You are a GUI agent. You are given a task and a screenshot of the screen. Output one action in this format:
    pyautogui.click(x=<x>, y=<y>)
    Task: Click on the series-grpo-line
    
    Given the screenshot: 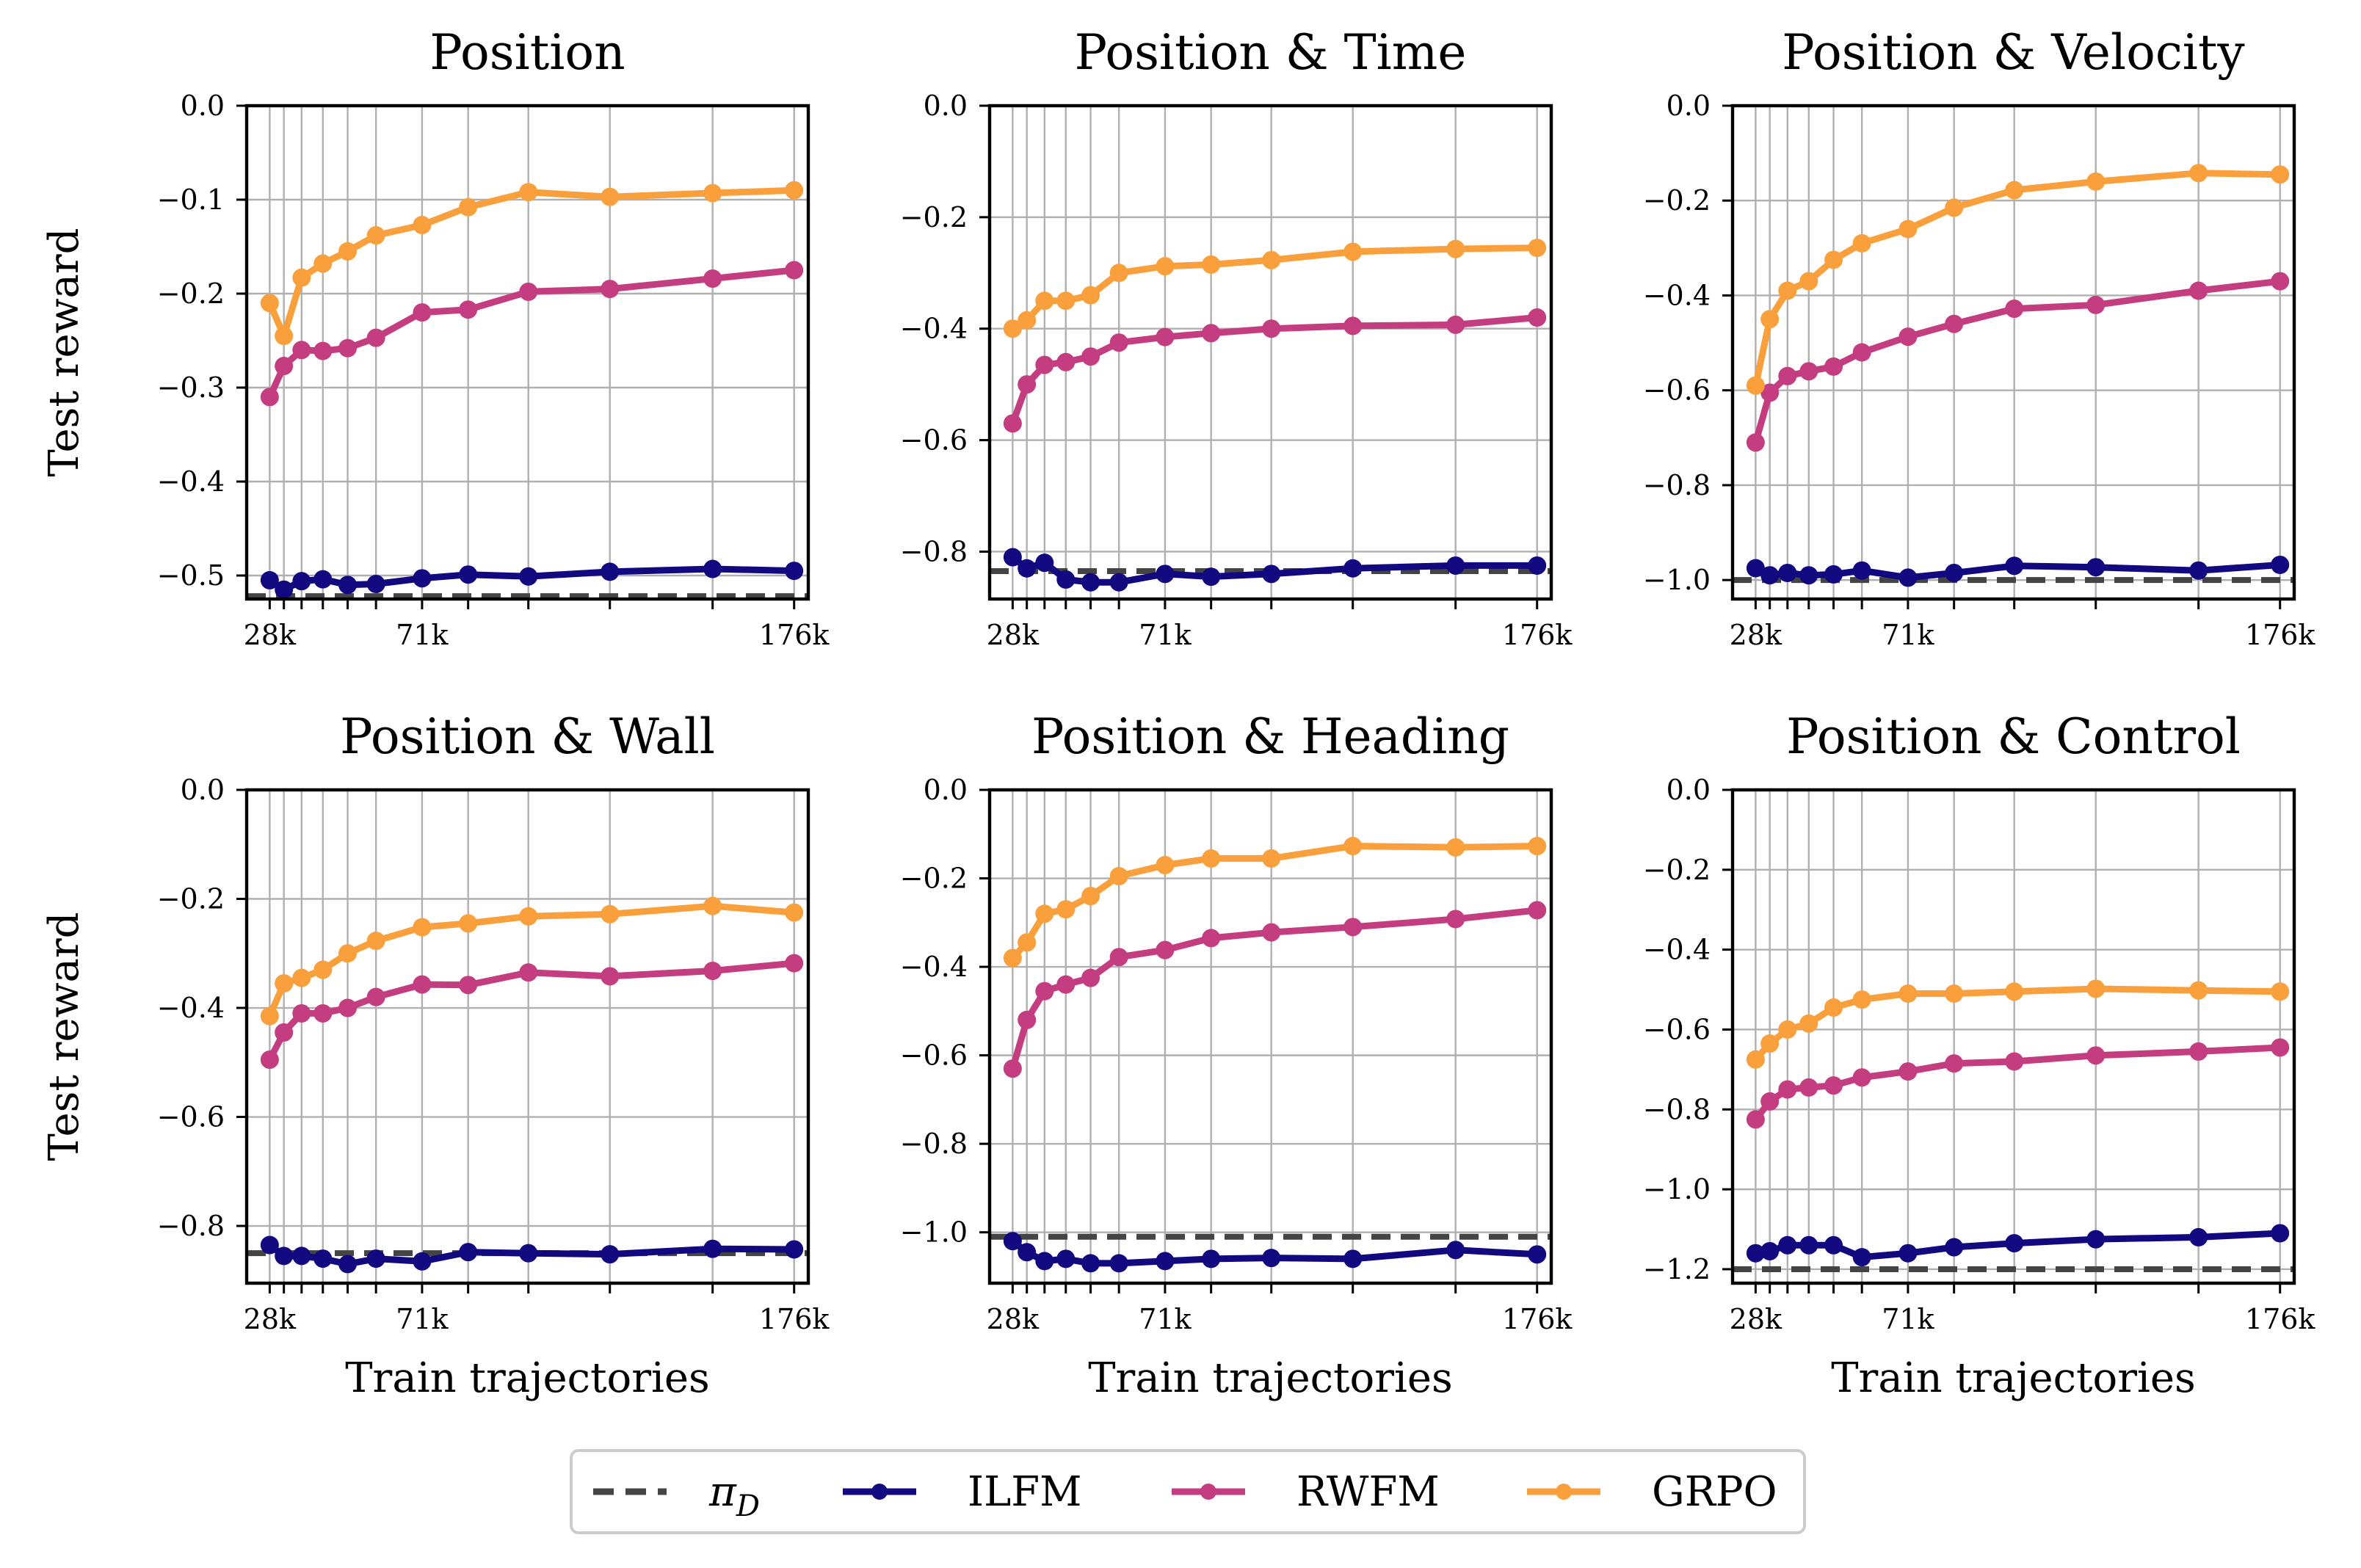 What is the action you would take?
    pyautogui.click(x=532, y=263)
    